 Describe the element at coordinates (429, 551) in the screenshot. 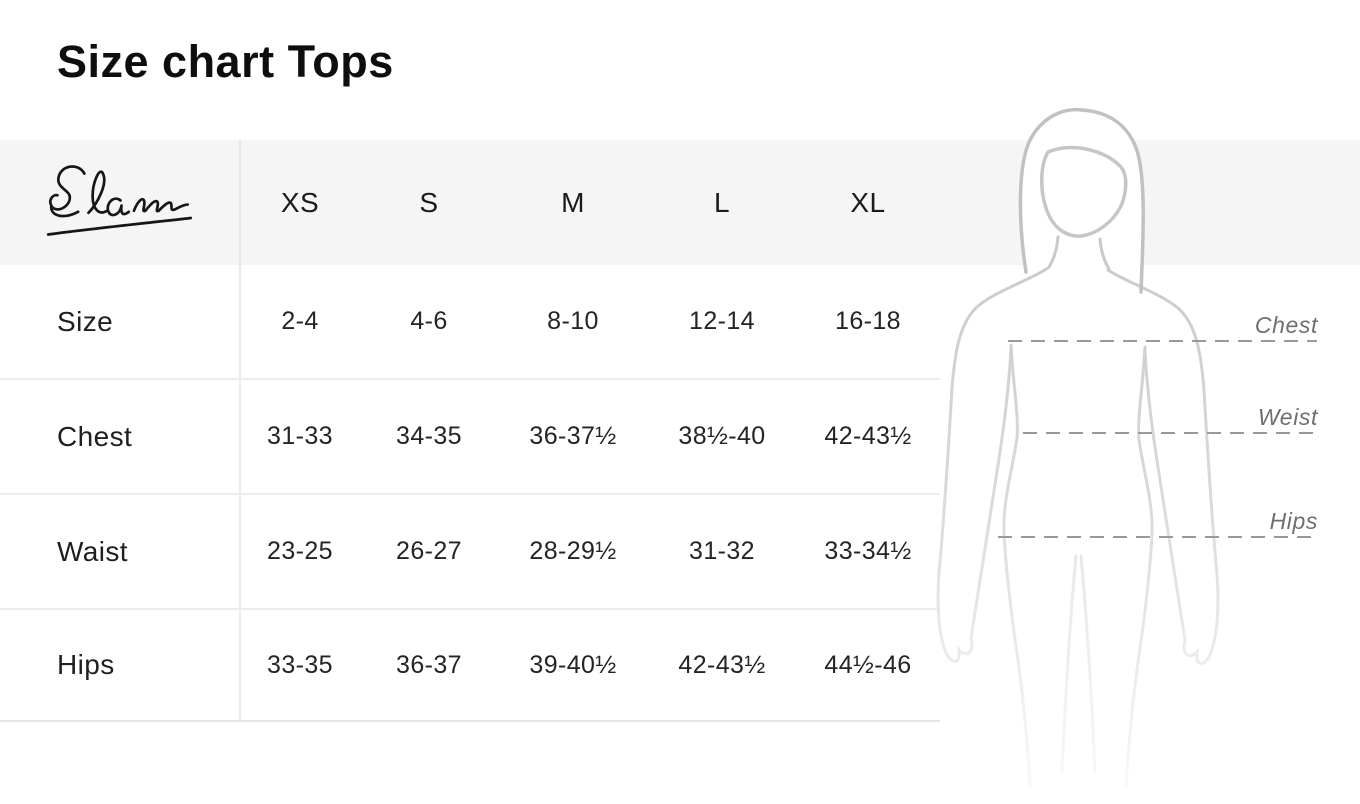

I see `cell-waist-s: 26-27` at that location.